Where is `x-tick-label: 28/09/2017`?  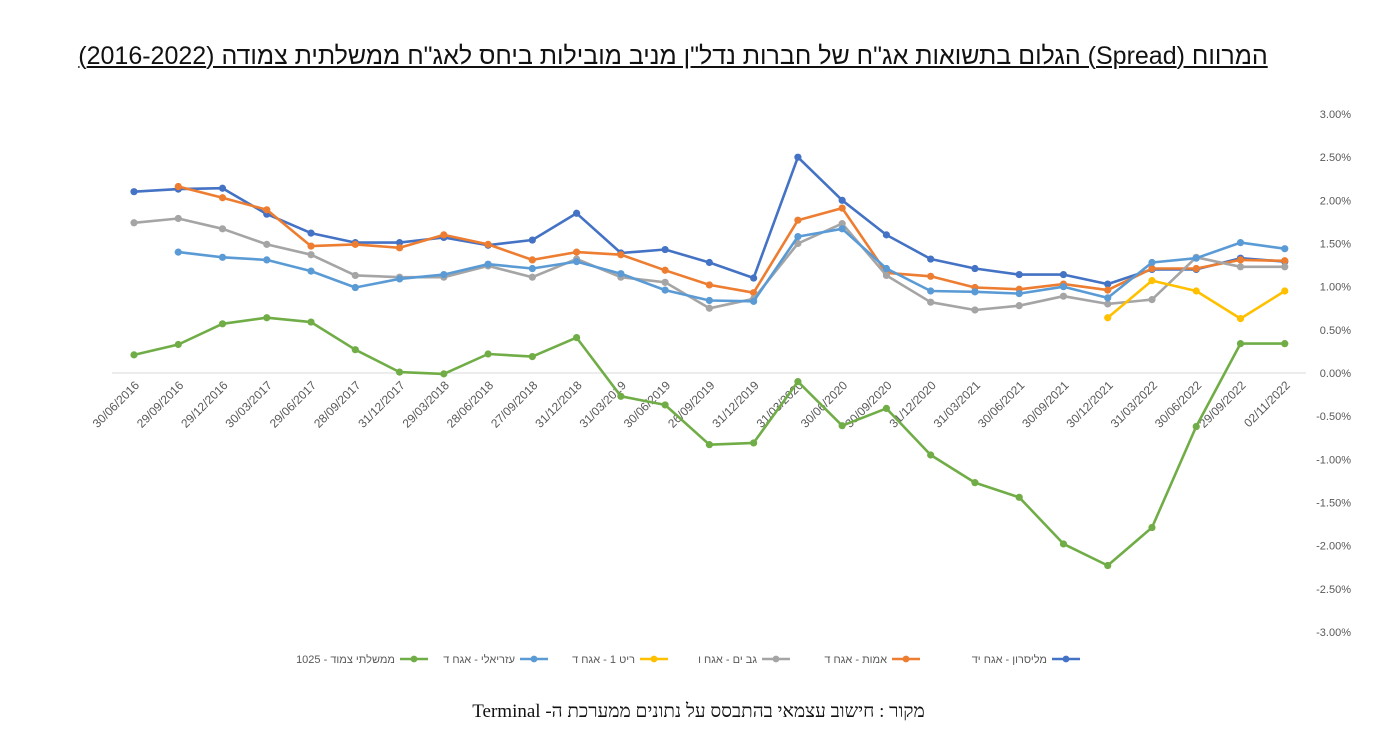
x-tick-label: 28/09/2017 is located at coordinates (337, 404).